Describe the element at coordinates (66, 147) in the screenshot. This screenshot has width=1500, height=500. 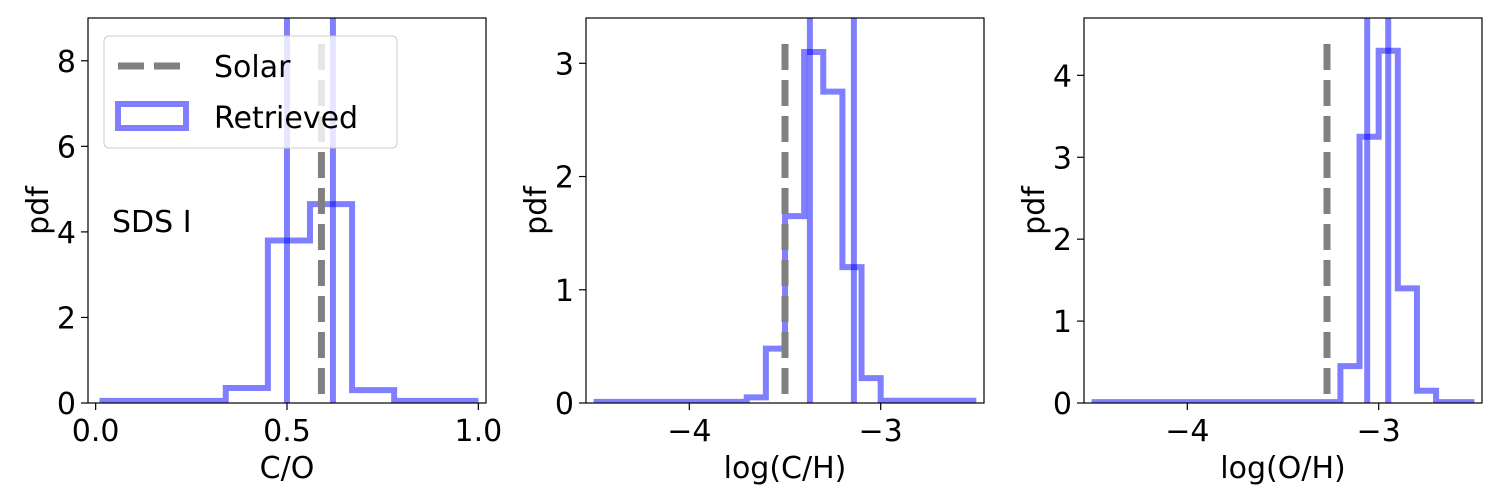
I see `y-tick-label: 6` at that location.